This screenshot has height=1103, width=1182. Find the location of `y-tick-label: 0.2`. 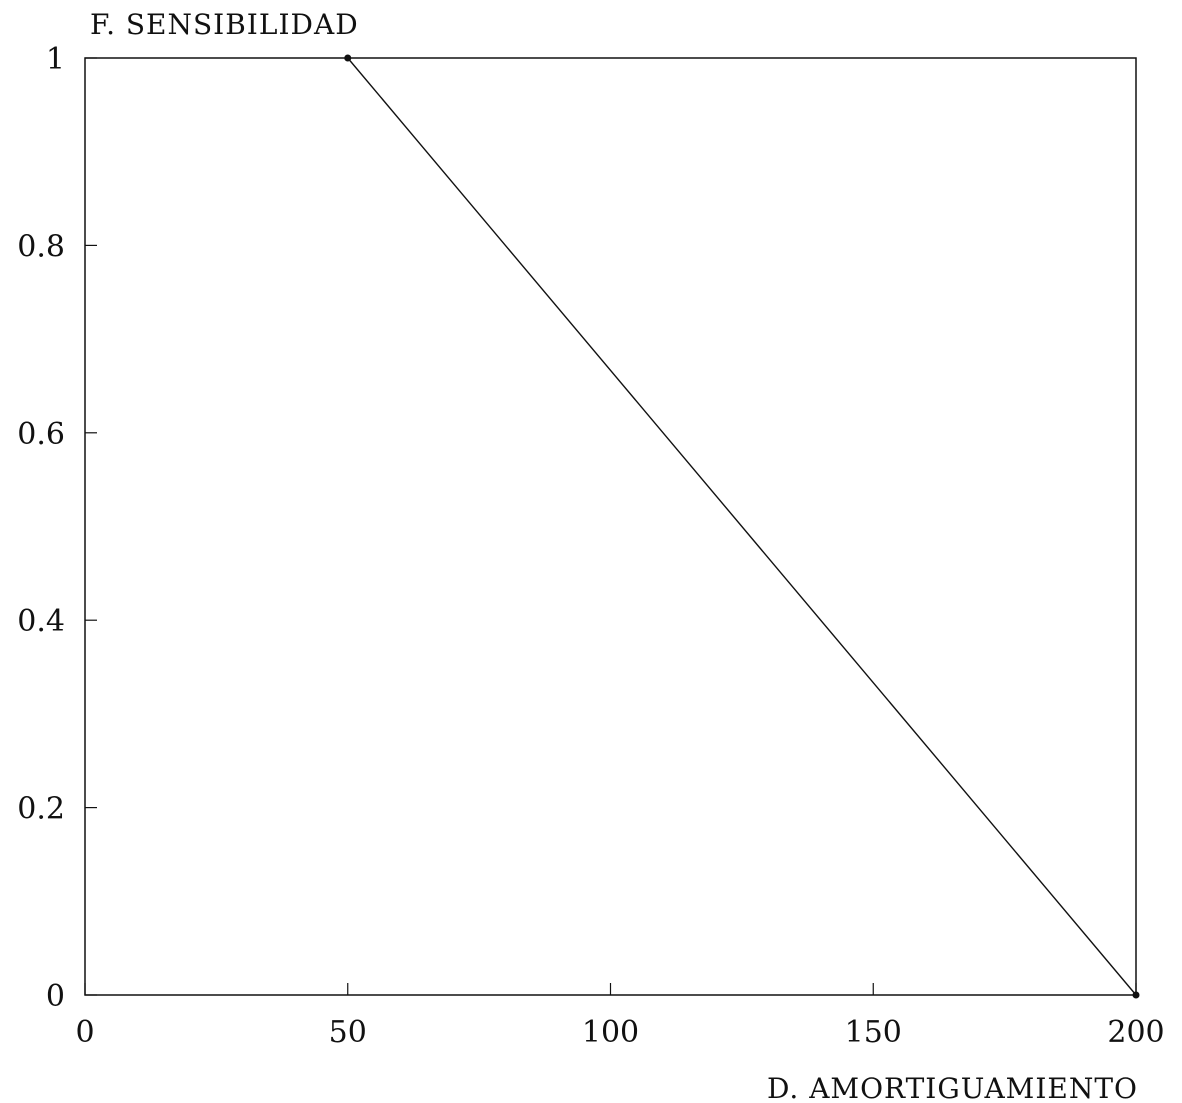

y-tick-label: 0.2 is located at coordinates (41, 809).